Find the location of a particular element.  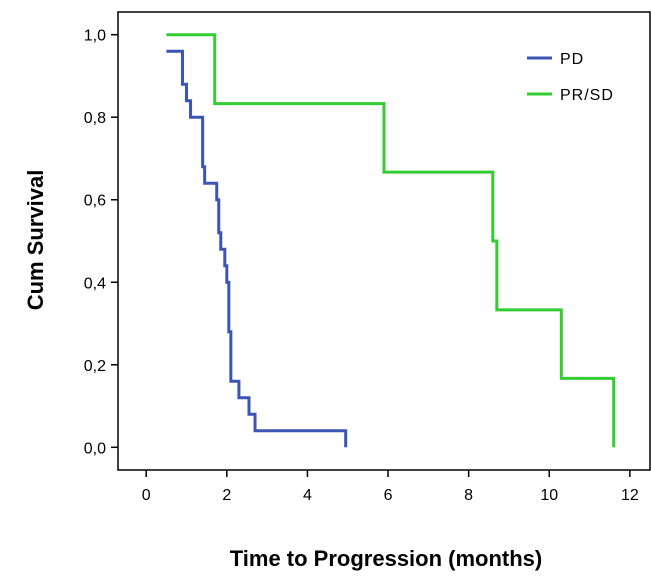

x-tick-label: 10 is located at coordinates (549, 495).